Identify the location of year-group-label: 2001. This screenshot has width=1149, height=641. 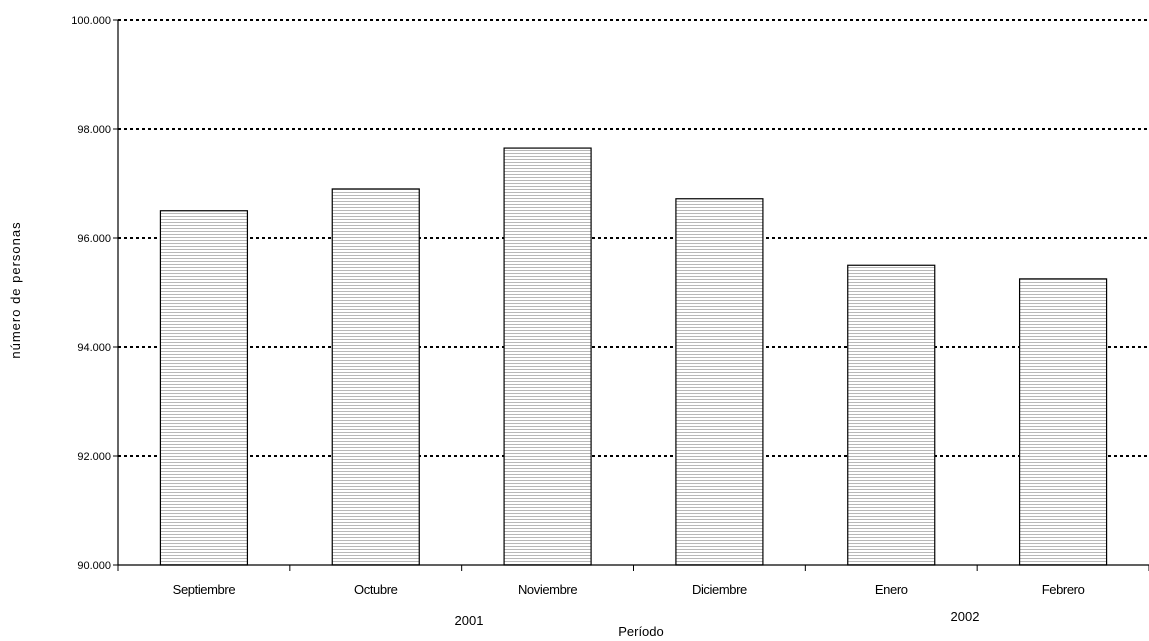
(469, 620).